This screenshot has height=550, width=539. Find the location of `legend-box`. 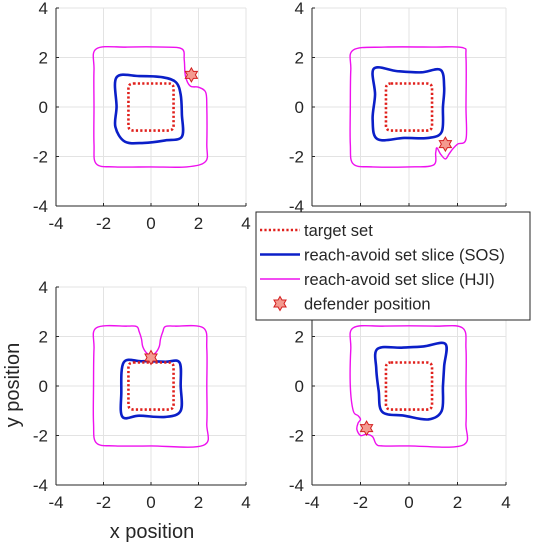

legend-box is located at coordinates (393, 266).